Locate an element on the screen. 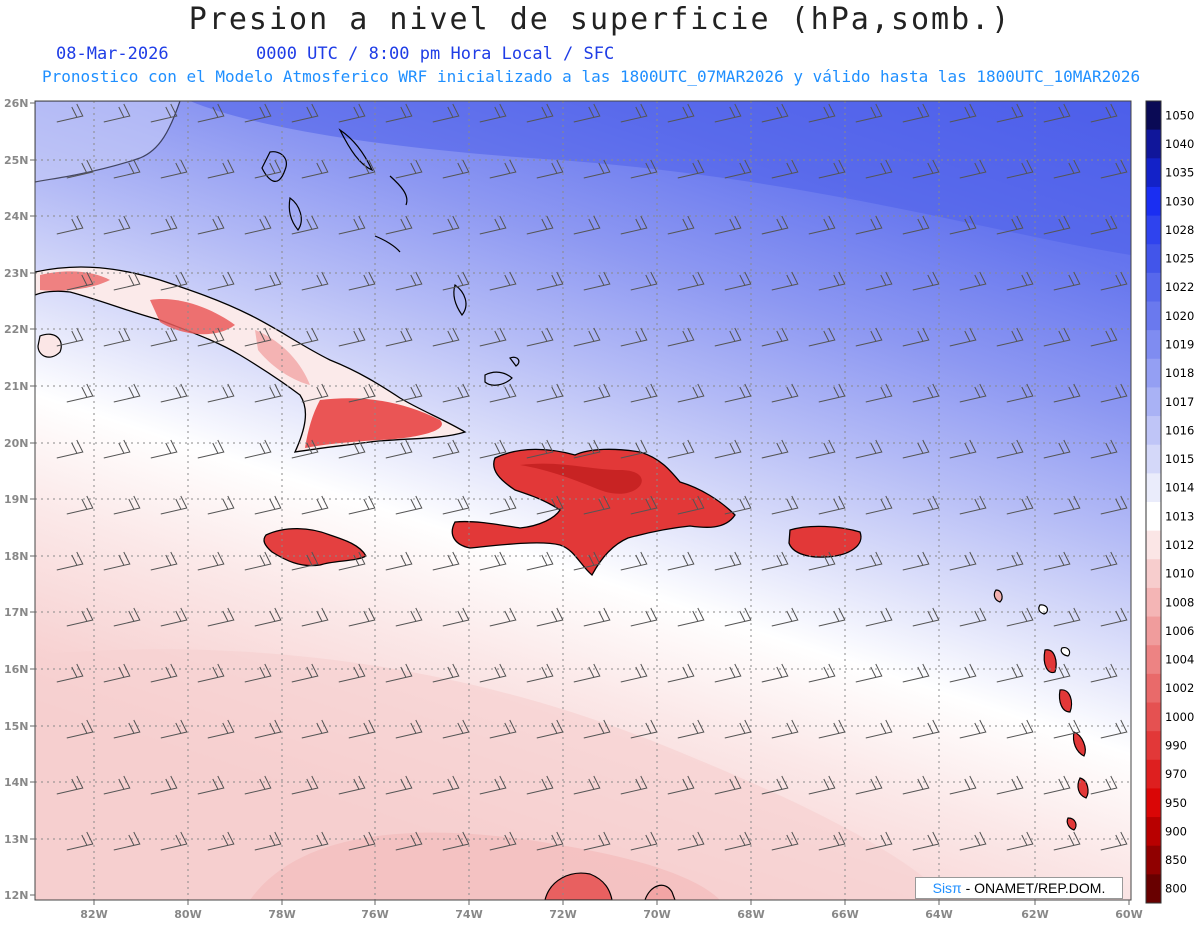 This screenshot has width=1200, height=931. lat-label: 13N is located at coordinates (16, 839).